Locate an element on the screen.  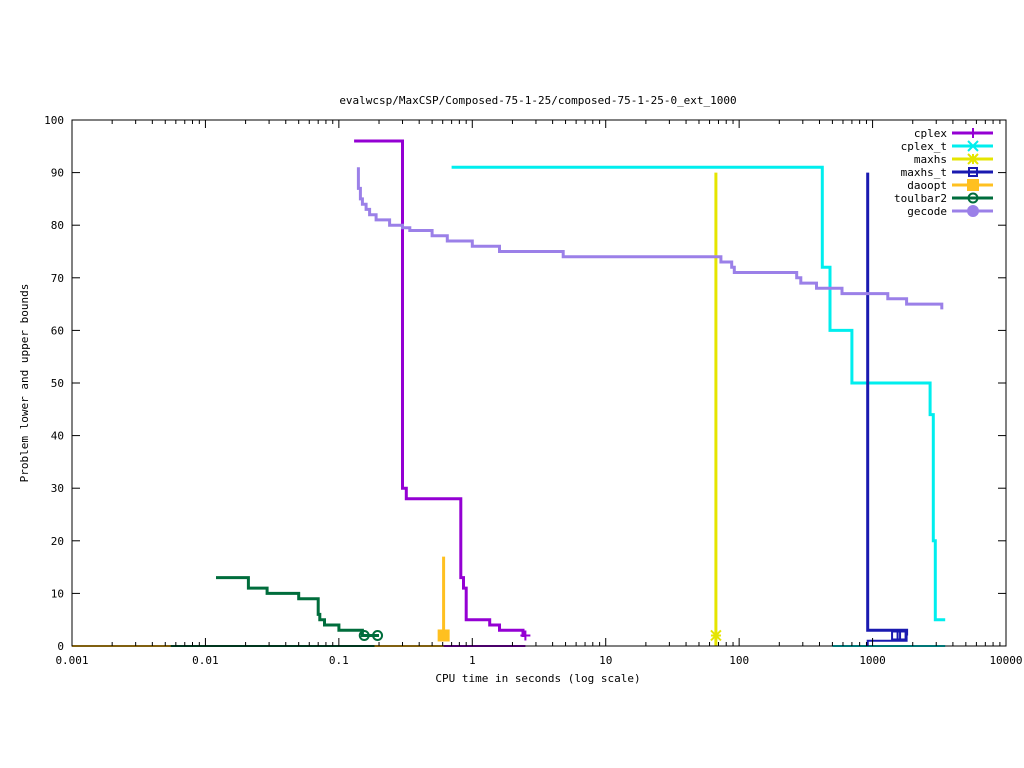
y-axis-label: Problem lower and upper bounds is located at coordinates (24, 383).